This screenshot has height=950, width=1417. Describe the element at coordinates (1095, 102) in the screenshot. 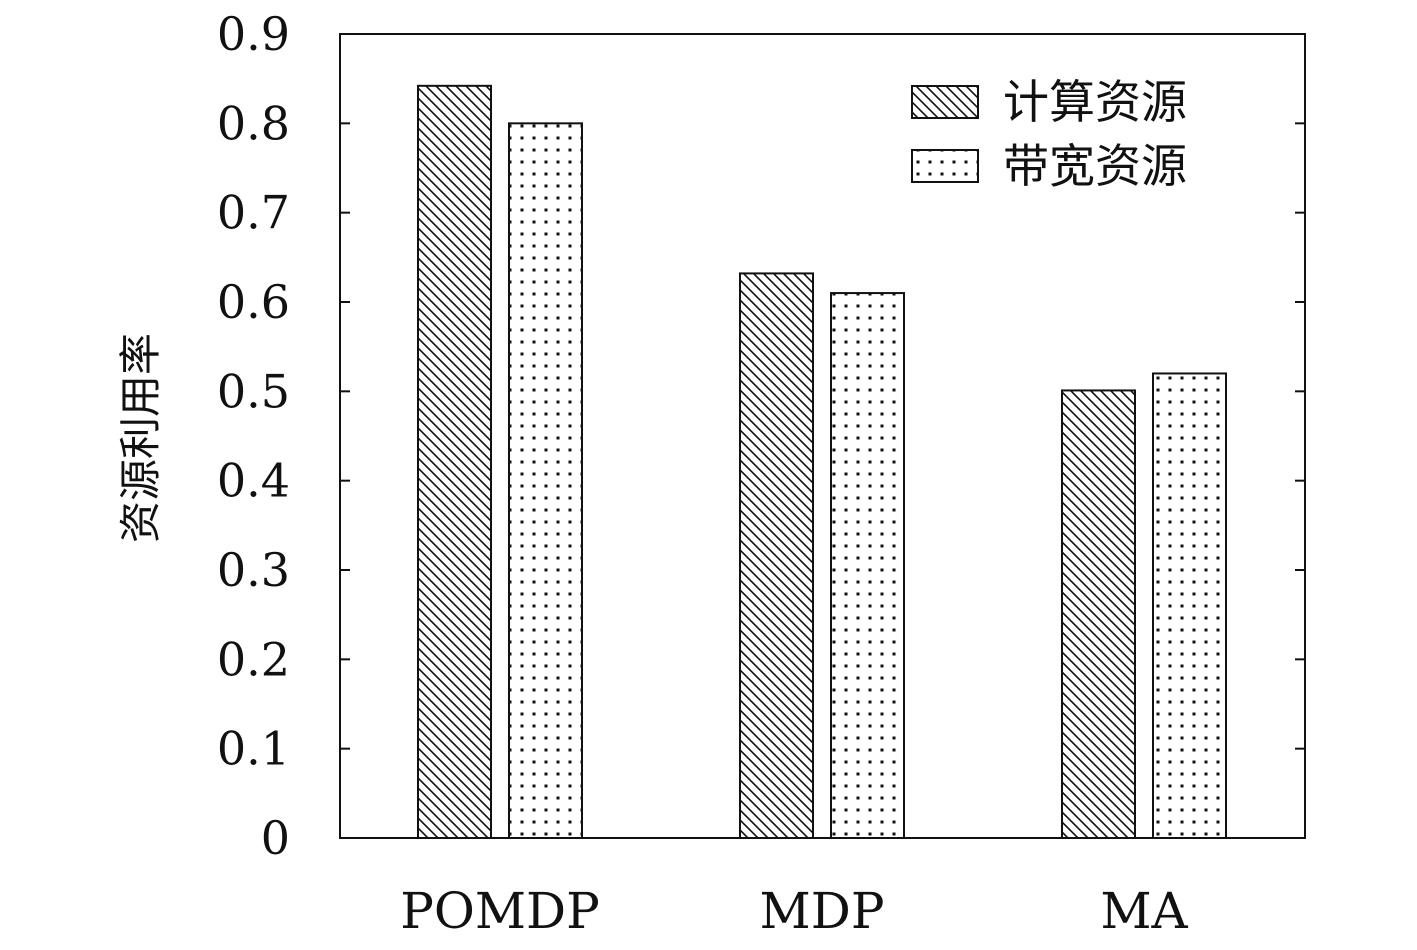

I see `legend-label-series-1: 计算资源` at that location.